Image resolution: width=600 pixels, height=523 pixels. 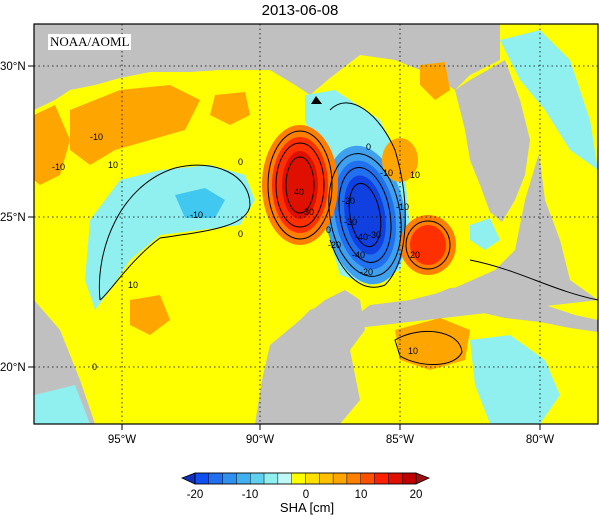 I want to click on lat-label-25n: 25°N, so click(x=13, y=218).